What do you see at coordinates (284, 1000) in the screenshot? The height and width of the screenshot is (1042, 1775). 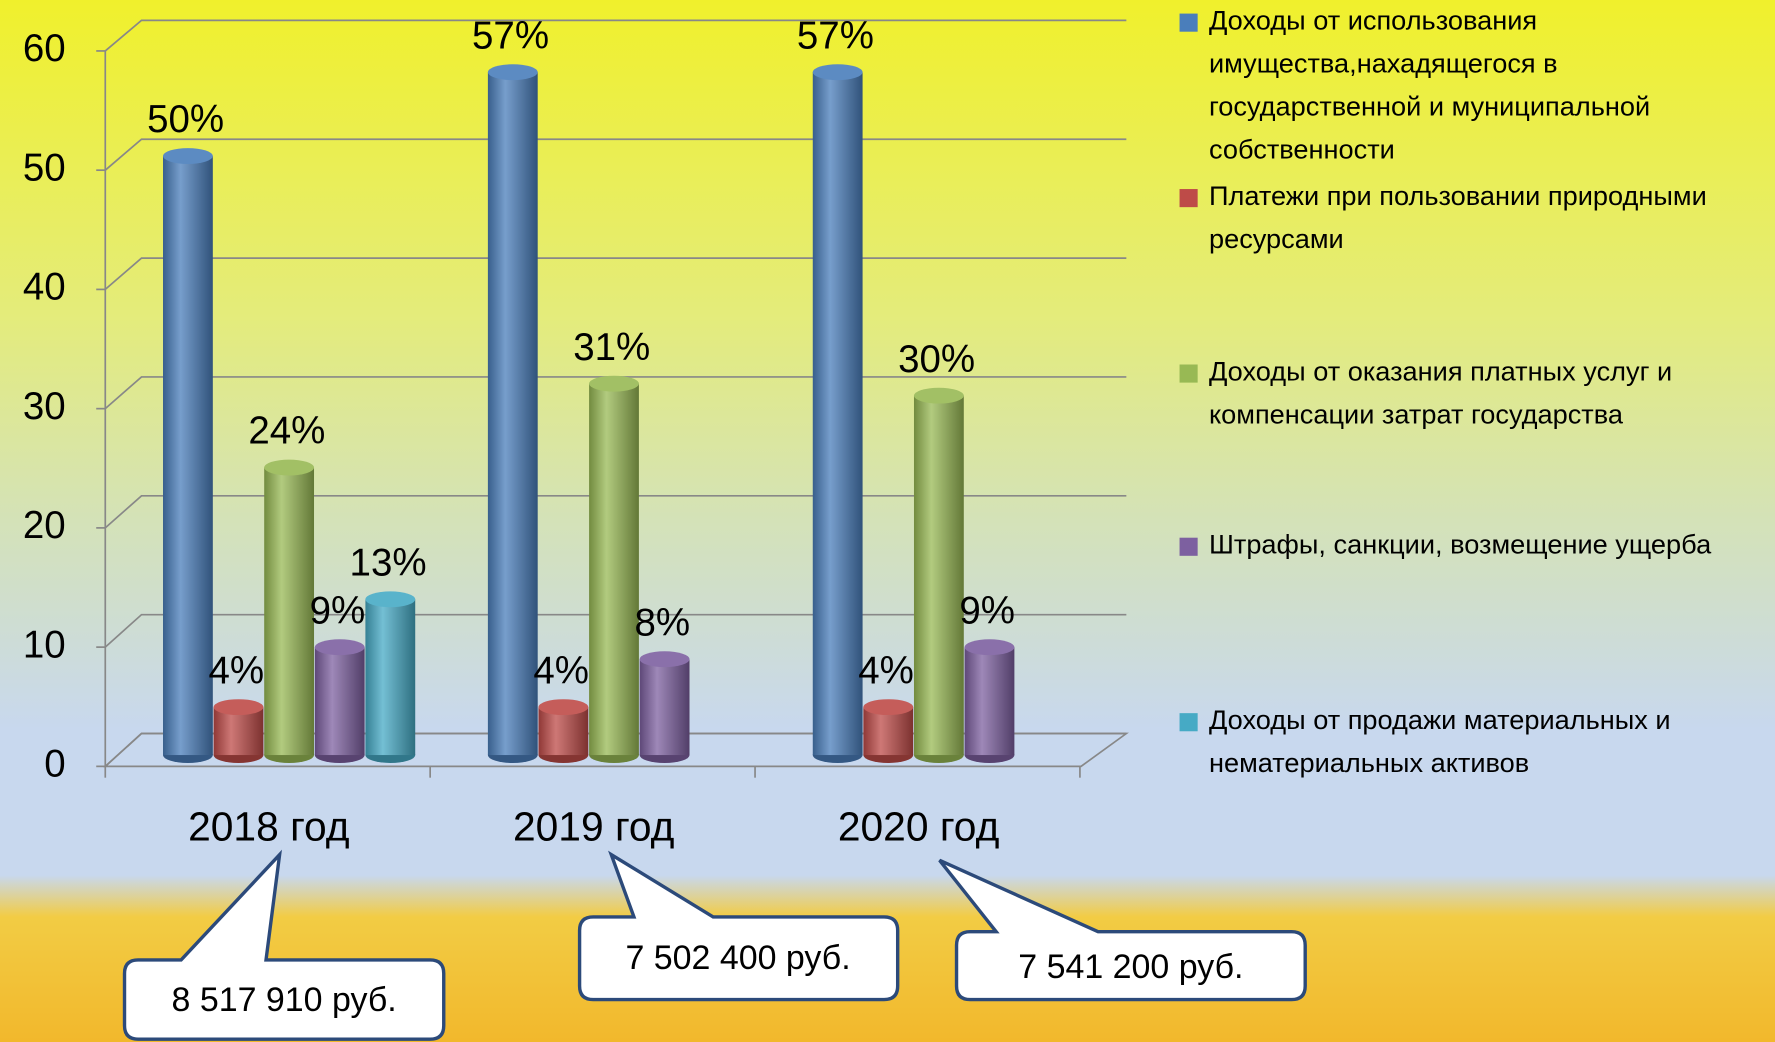 I see `annotation: 8 517 910 руб.` at bounding box center [284, 1000].